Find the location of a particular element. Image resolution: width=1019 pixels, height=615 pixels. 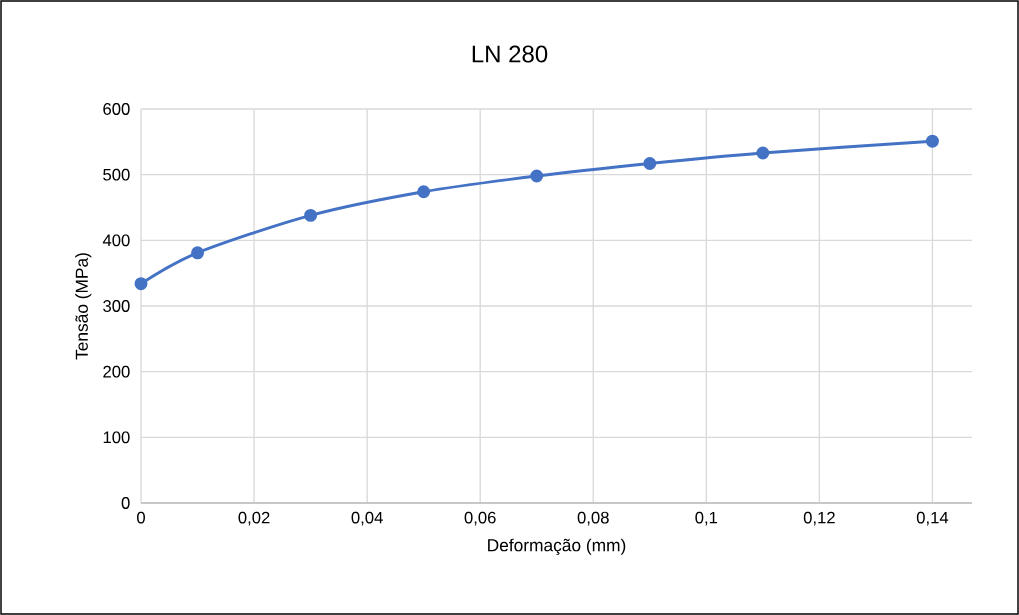

x-tick-label: 0,04 is located at coordinates (367, 518).